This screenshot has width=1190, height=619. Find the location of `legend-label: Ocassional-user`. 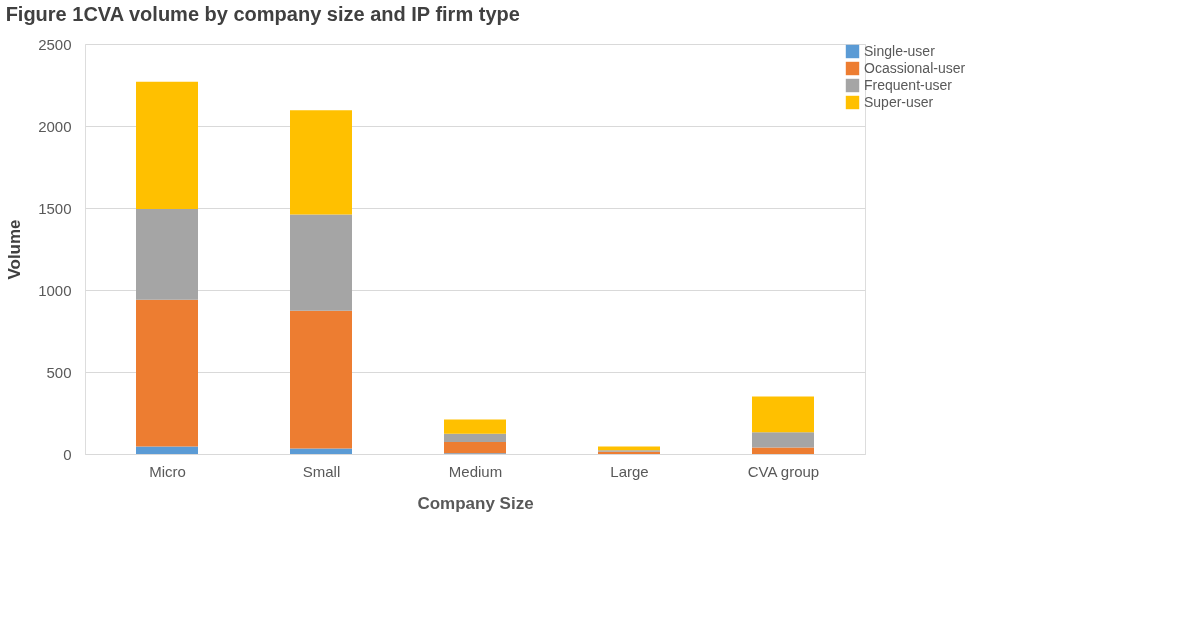

legend-label: Ocassional-user is located at coordinates (915, 67).